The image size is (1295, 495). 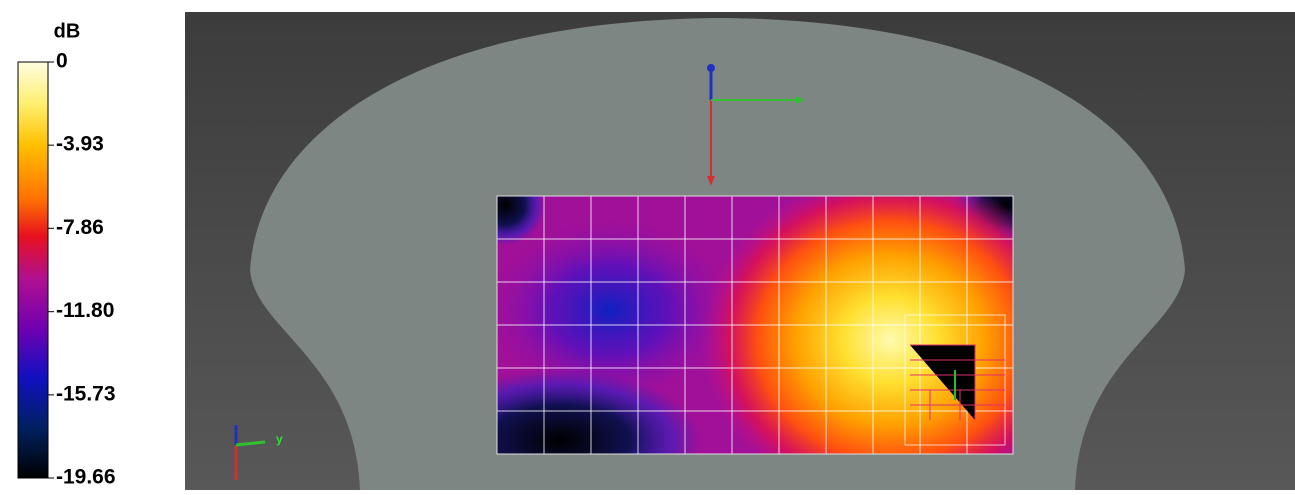 What do you see at coordinates (756, 125) in the screenshot?
I see `axis-triad` at bounding box center [756, 125].